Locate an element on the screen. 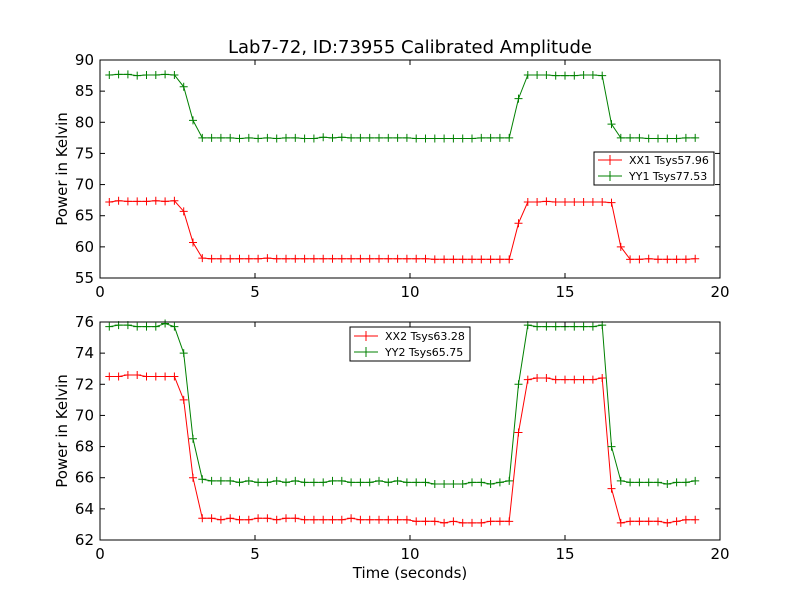 The height and width of the screenshot is (600, 800). x-tick-label: 20 is located at coordinates (719, 554).